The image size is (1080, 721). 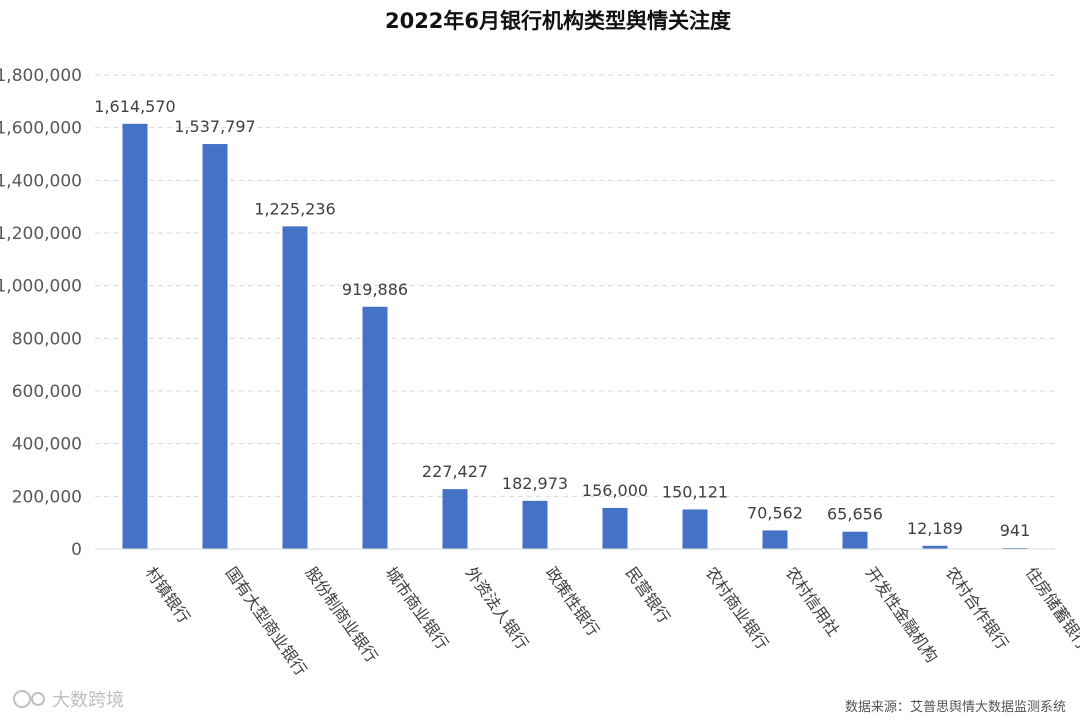 What do you see at coordinates (455, 471) in the screenshot?
I see `data-label: 227,427` at bounding box center [455, 471].